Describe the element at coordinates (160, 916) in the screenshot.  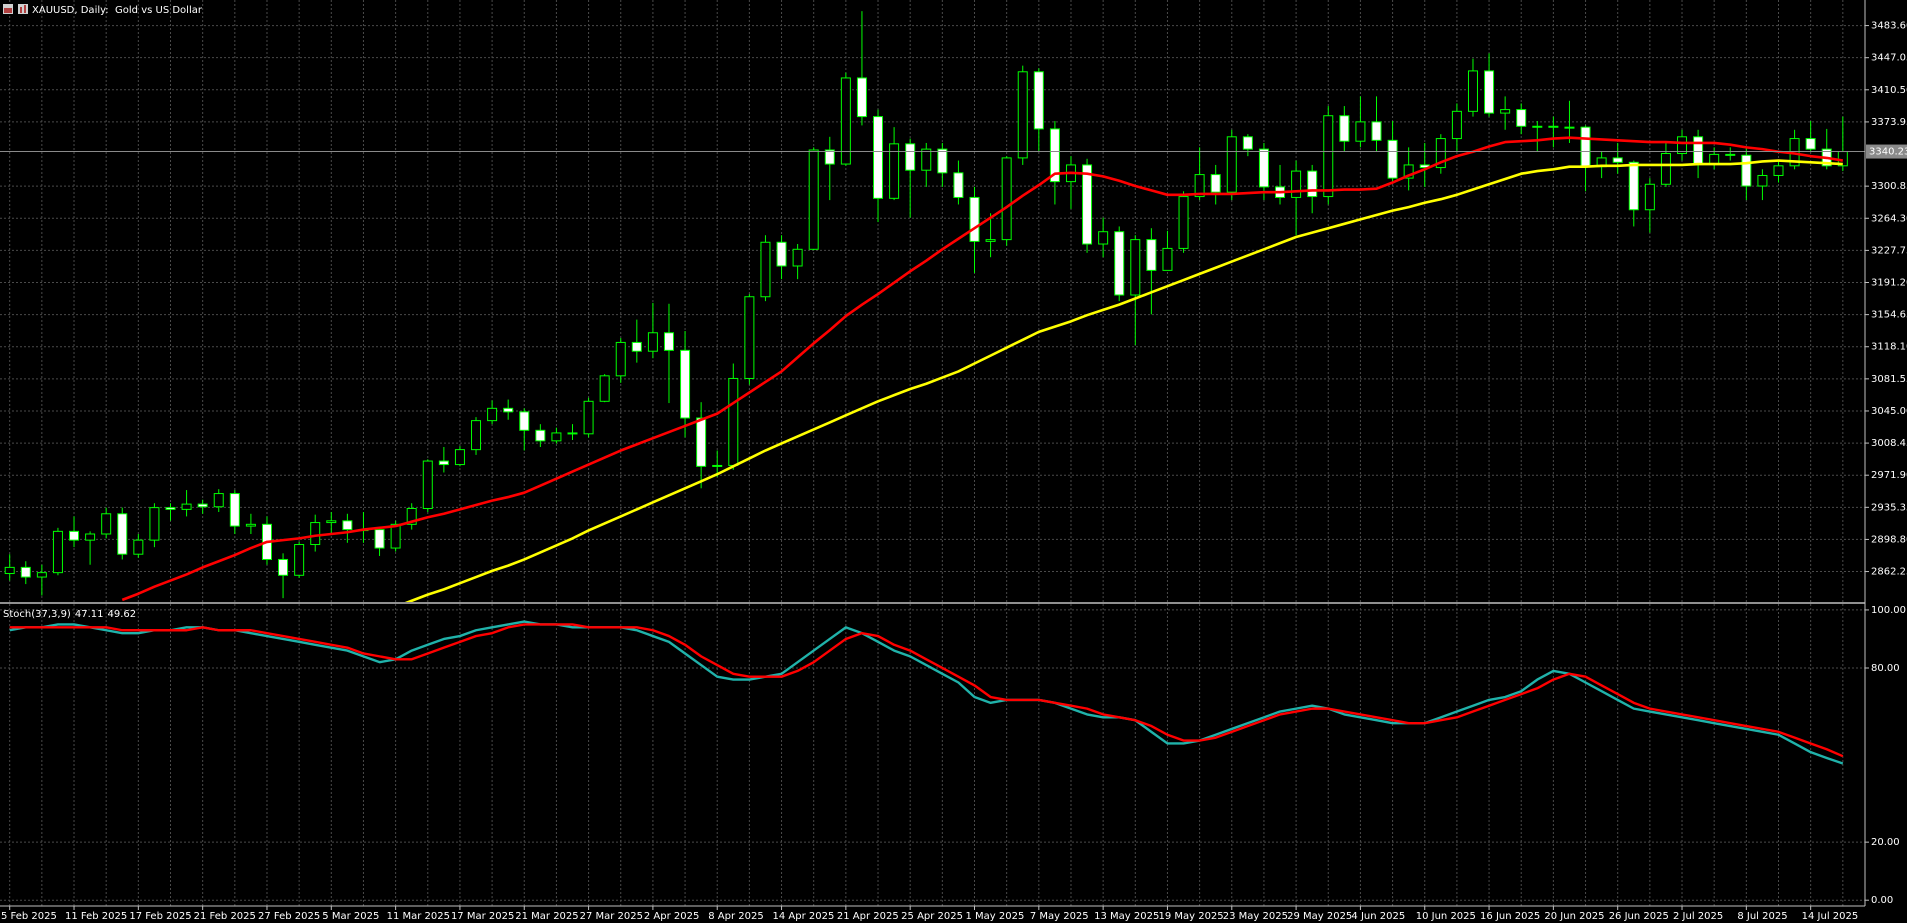
I see `x-tick-label: 17 Feb 2025` at that location.